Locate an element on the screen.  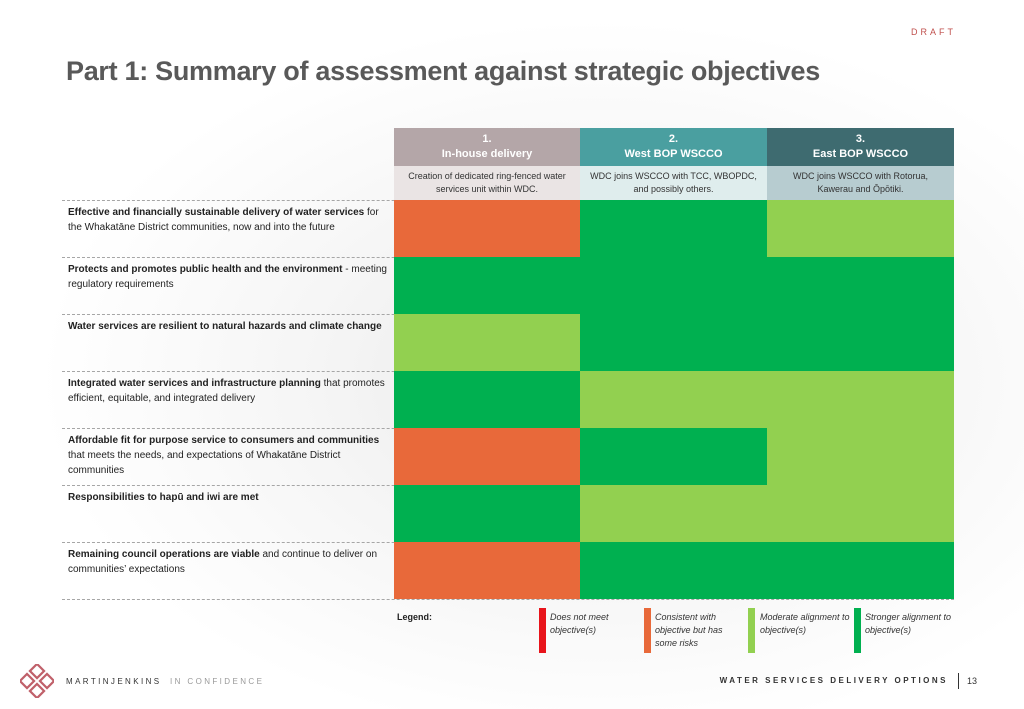
footer-confidentiality: IN CONFIDENCE is located at coordinates (217, 681).